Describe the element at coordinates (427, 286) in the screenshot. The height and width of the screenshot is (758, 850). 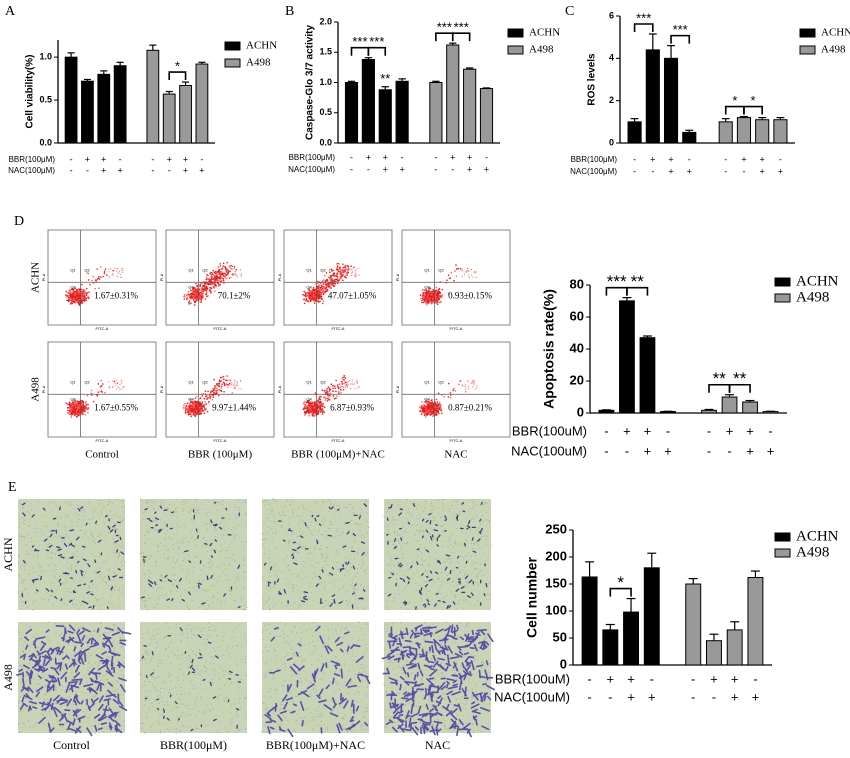
I see `quadrant-label: Q4` at that location.